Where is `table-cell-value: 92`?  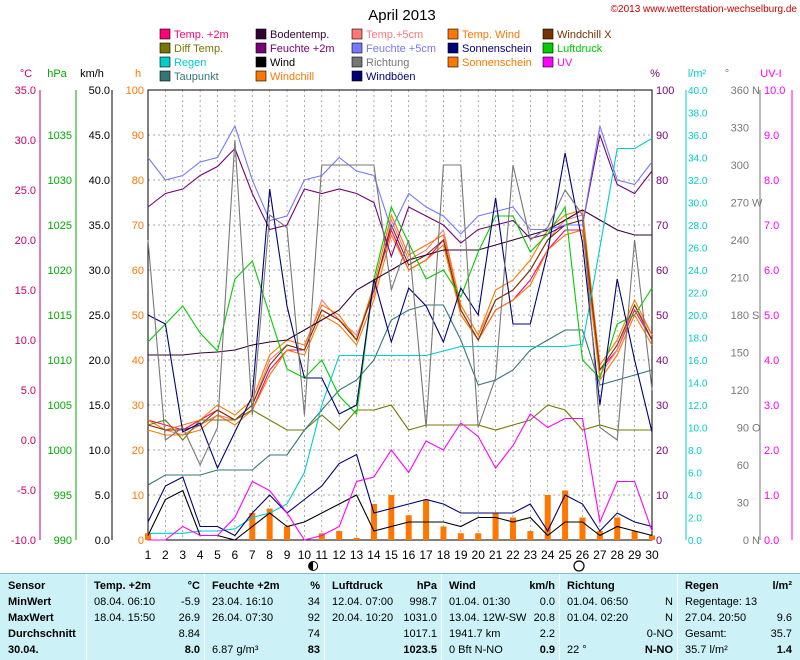
table-cell-value: 92 is located at coordinates (313, 618).